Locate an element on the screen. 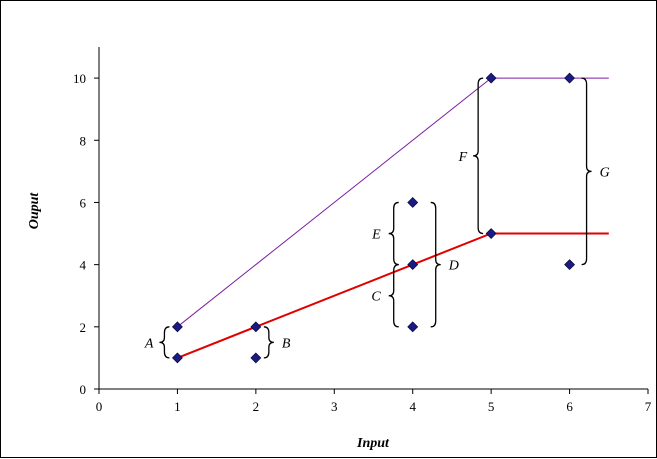 This screenshot has width=657, height=459. y-tick-label: 2 is located at coordinates (83, 327).